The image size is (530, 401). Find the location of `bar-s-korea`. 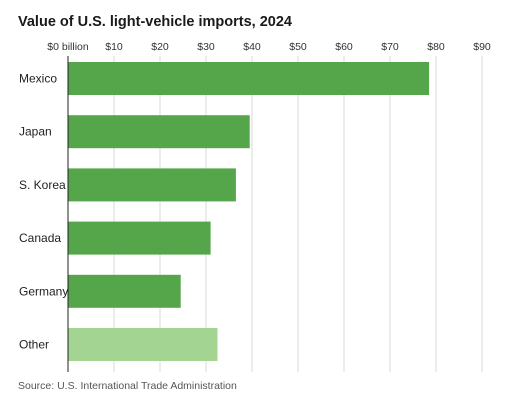

bar-s-korea is located at coordinates (152, 185).